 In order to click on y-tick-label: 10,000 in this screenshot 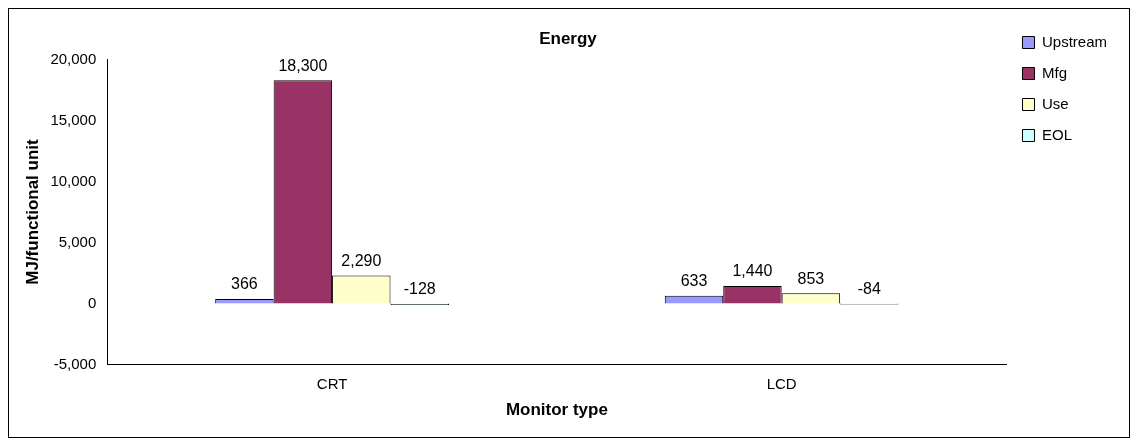, I will do `click(73, 180)`.